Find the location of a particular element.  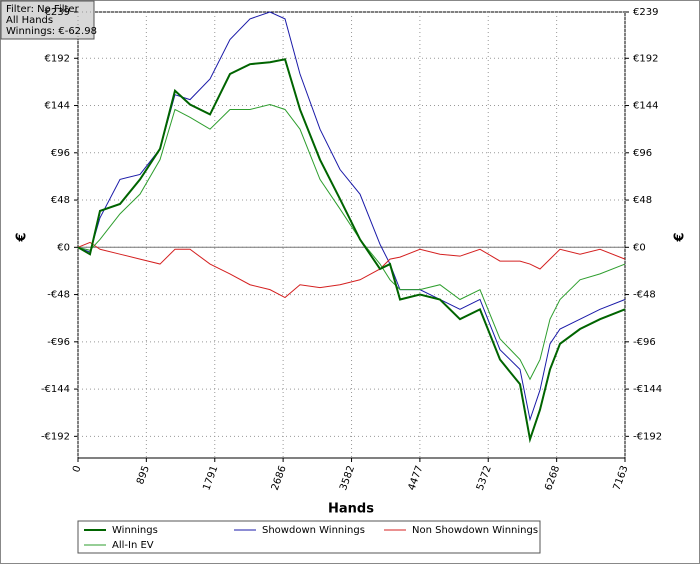

y-axis-title: € is located at coordinates (22, 237).